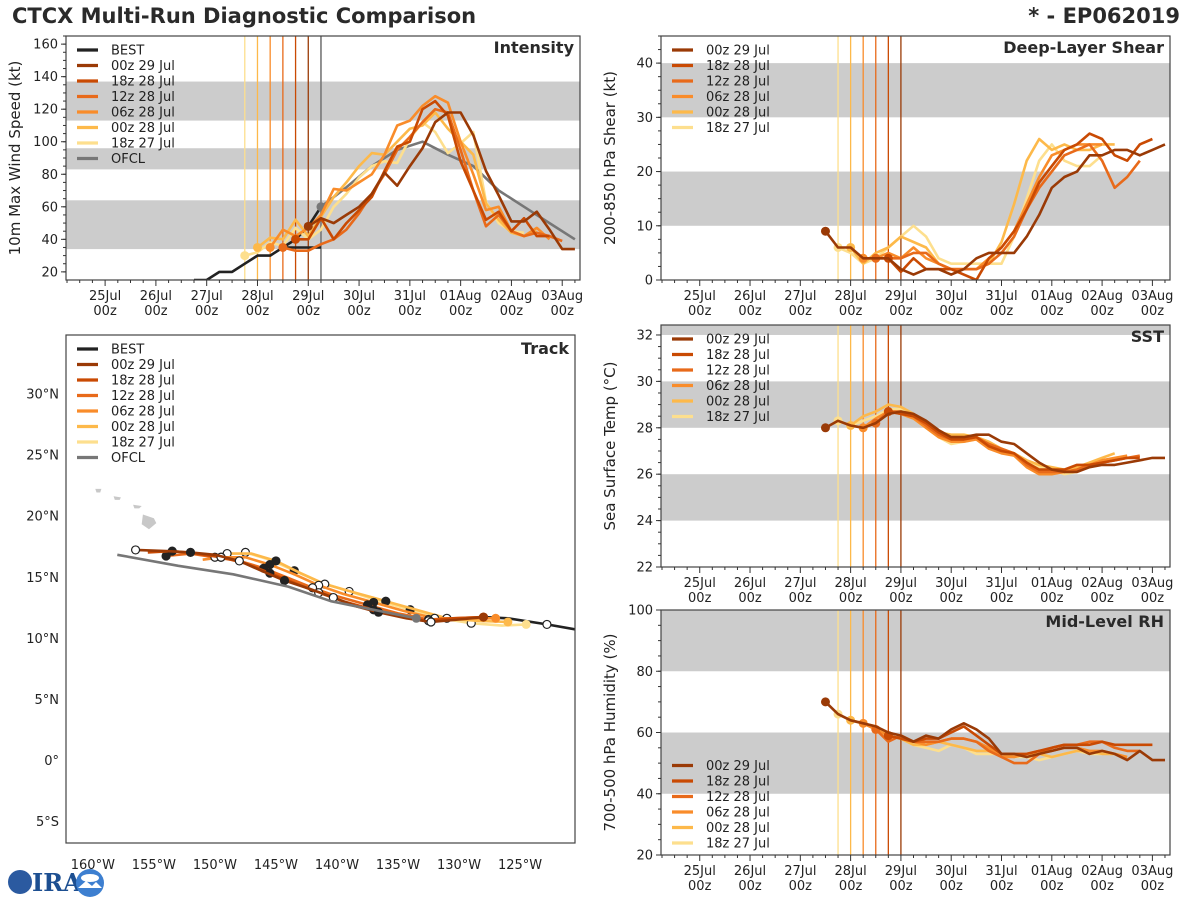 Image resolution: width=1200 pixels, height=902 pixels. I want to click on y-tick-label: 20, so click(644, 172).